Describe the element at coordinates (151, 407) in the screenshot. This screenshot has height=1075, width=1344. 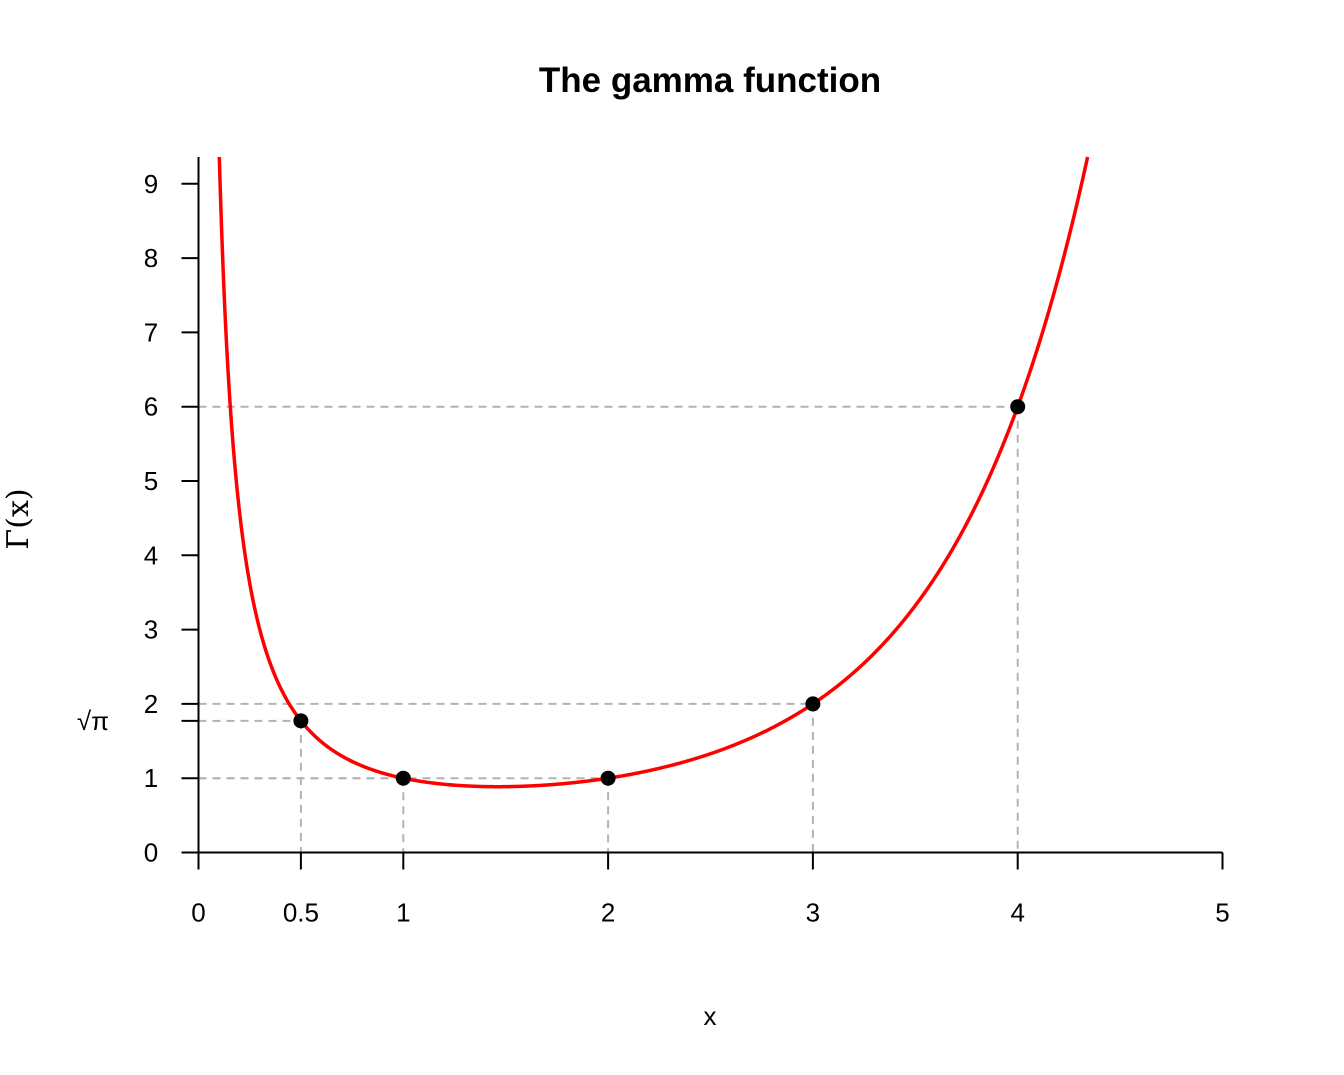
I see `y-tick-label-7: 6` at that location.